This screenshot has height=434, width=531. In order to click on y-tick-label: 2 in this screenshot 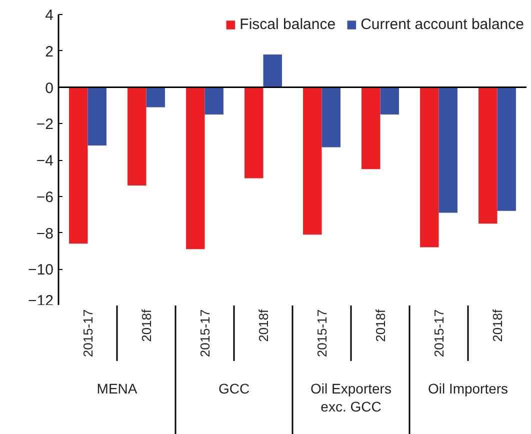, I will do `click(49, 51)`.